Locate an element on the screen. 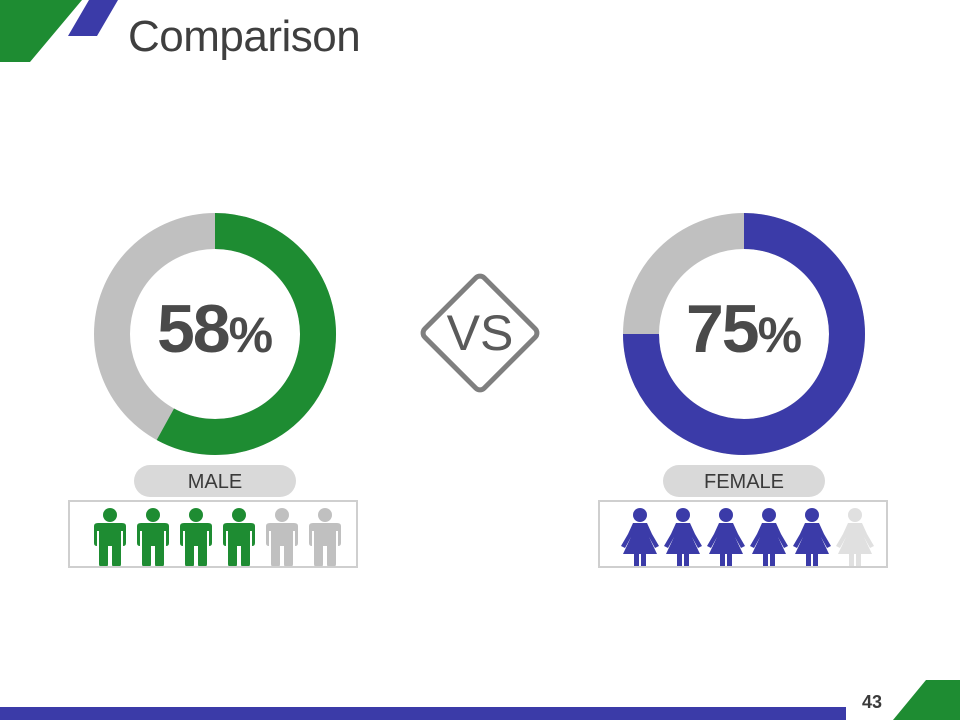 The width and height of the screenshot is (960, 720). female-donut-arc is located at coordinates (744, 334).